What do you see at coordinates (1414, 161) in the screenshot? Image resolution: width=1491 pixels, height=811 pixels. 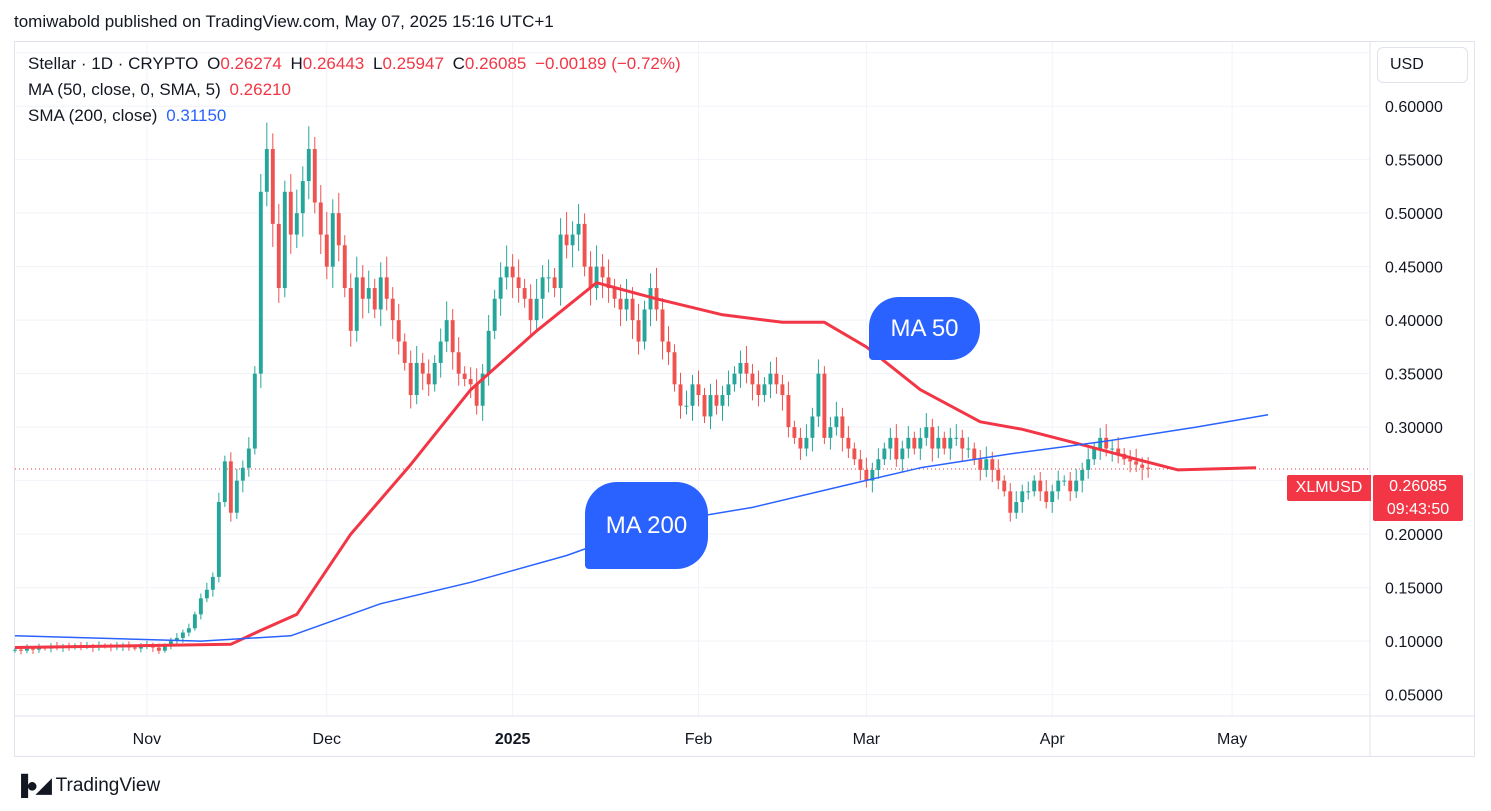 I see `y-tick-label: 0.55000` at bounding box center [1414, 161].